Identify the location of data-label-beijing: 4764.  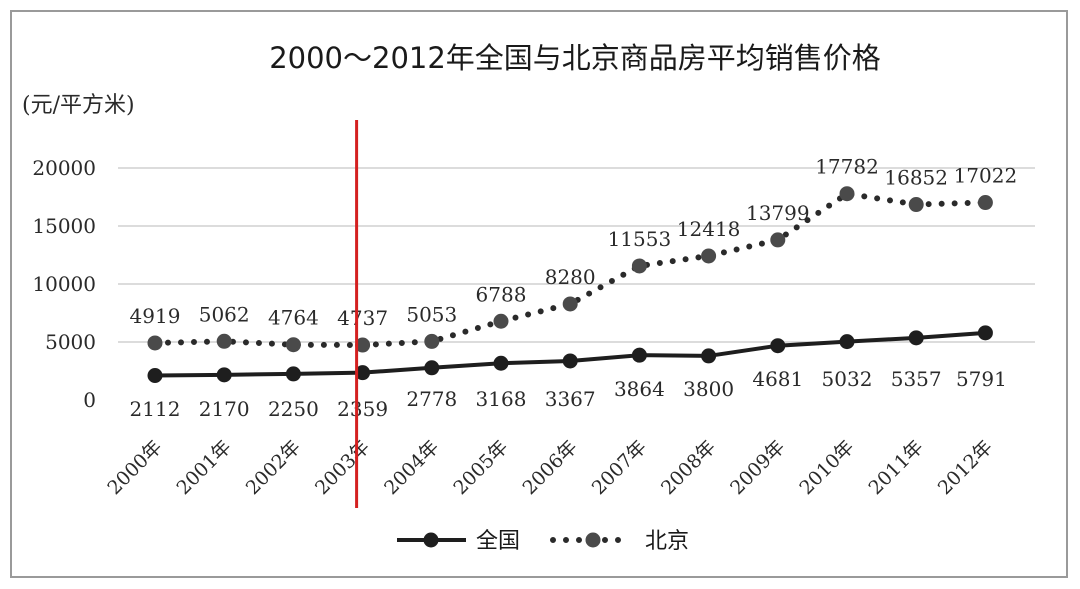
(293, 318).